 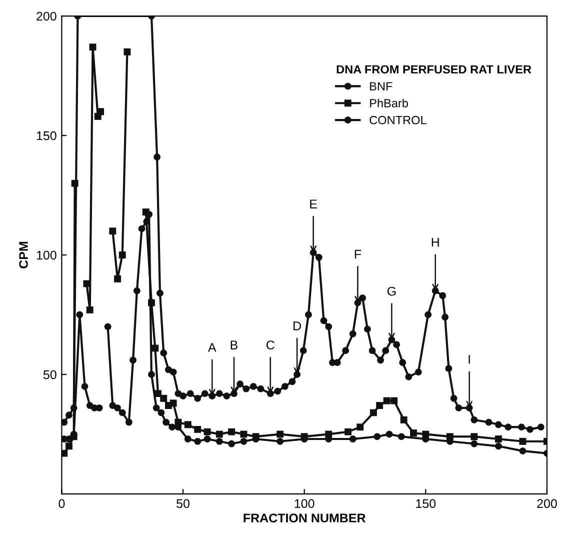 What do you see at coordinates (61, 503) in the screenshot?
I see `x-tick-label: 0` at bounding box center [61, 503].